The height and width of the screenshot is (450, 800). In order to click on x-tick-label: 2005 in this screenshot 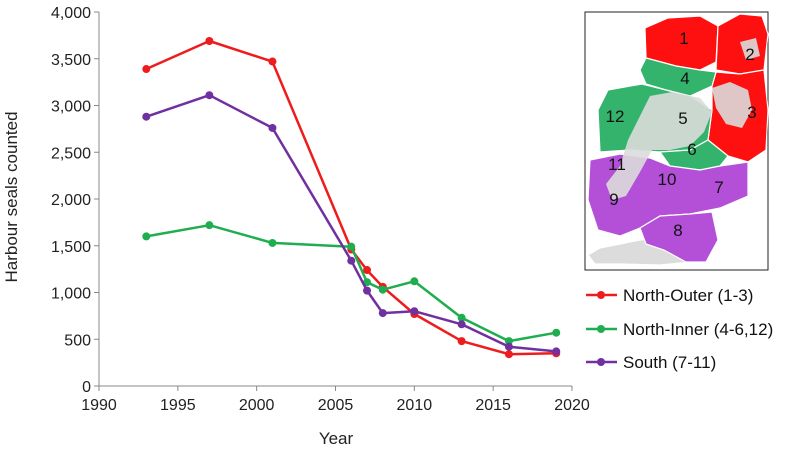, I will do `click(336, 405)`.